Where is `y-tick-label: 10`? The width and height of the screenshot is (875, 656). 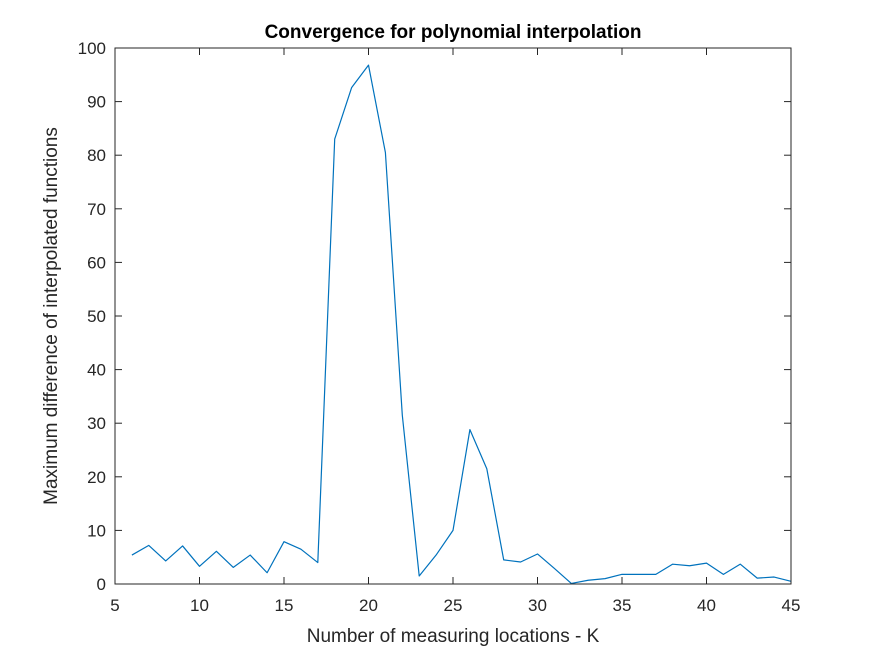 y-tick-label: 10 is located at coordinates (96, 530).